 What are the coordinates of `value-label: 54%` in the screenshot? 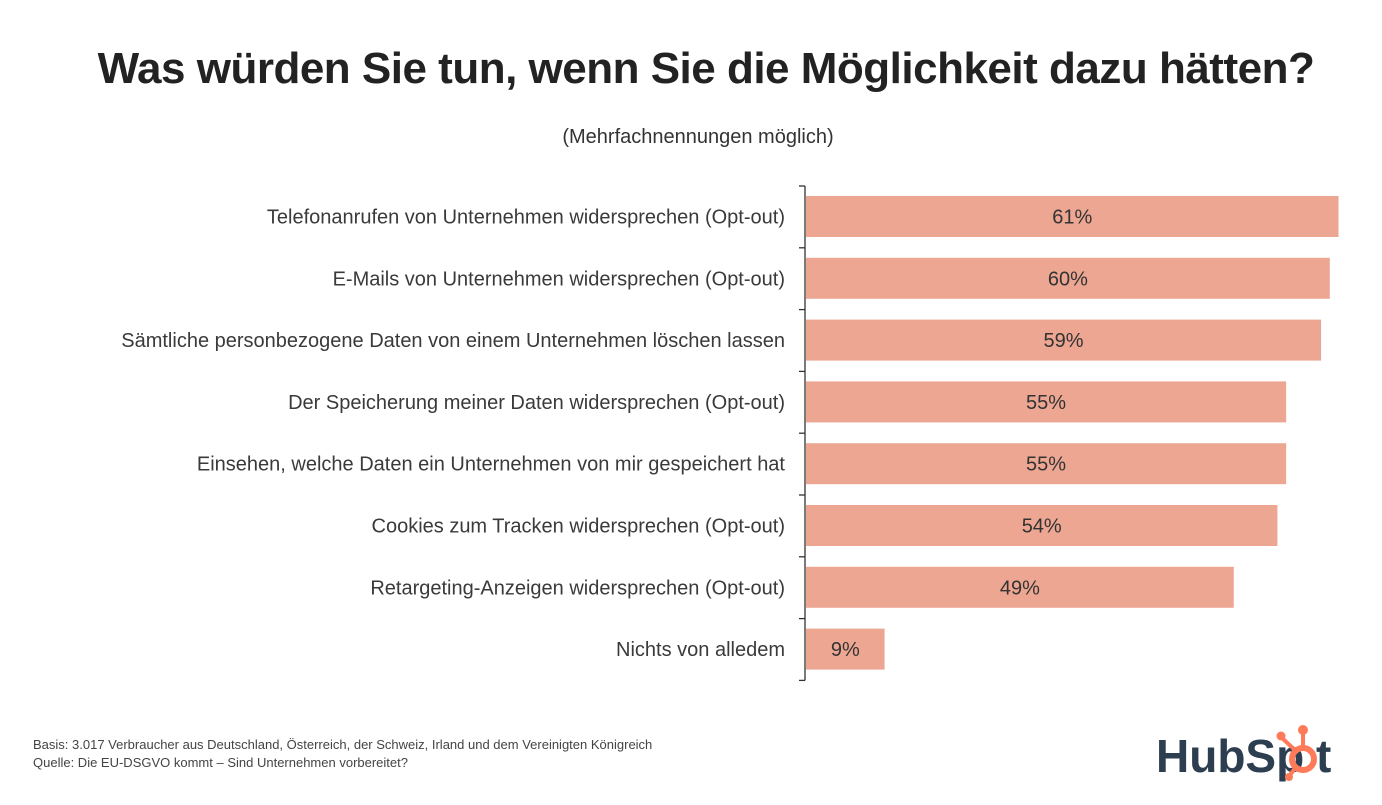 It's located at (1042, 527).